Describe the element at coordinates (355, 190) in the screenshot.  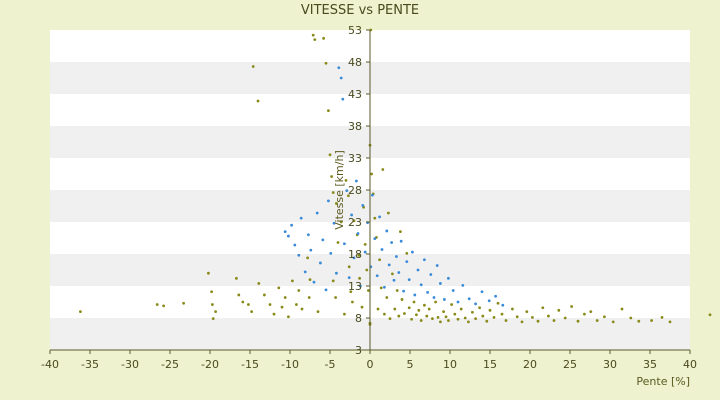
I see `y-tick-label: 28` at that location.